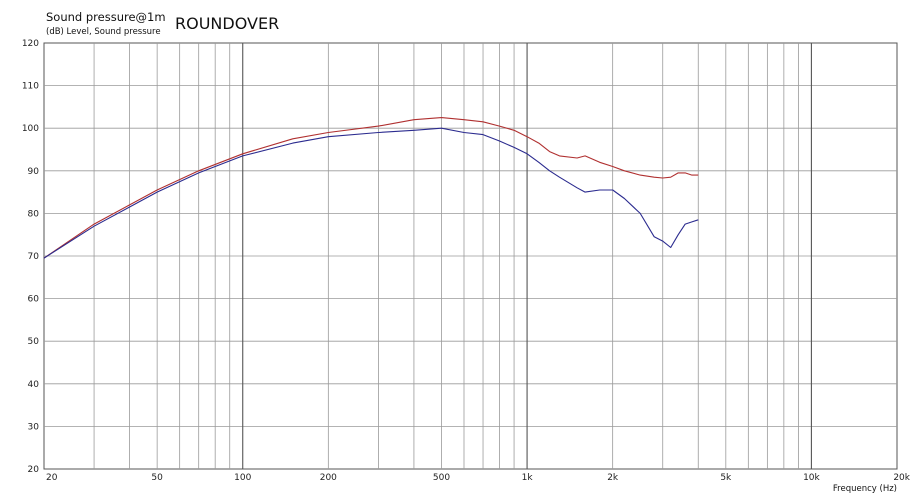 The width and height of the screenshot is (914, 495). Describe the element at coordinates (901, 478) in the screenshot. I see `x-tick-label: 20k` at that location.